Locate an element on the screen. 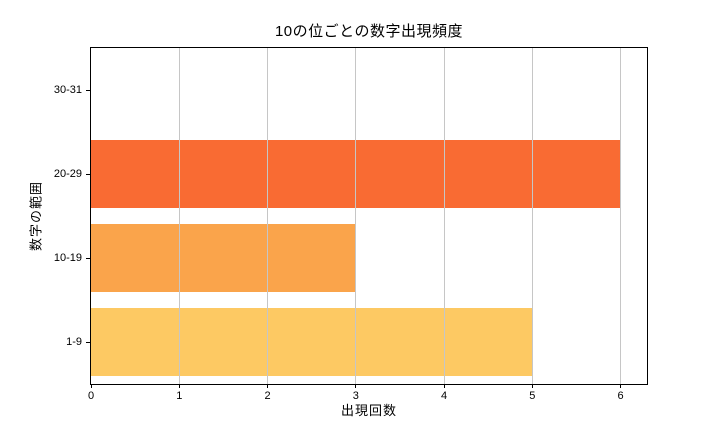  chart-title: 10の位ごとの数字出現頻度 is located at coordinates (369, 31).